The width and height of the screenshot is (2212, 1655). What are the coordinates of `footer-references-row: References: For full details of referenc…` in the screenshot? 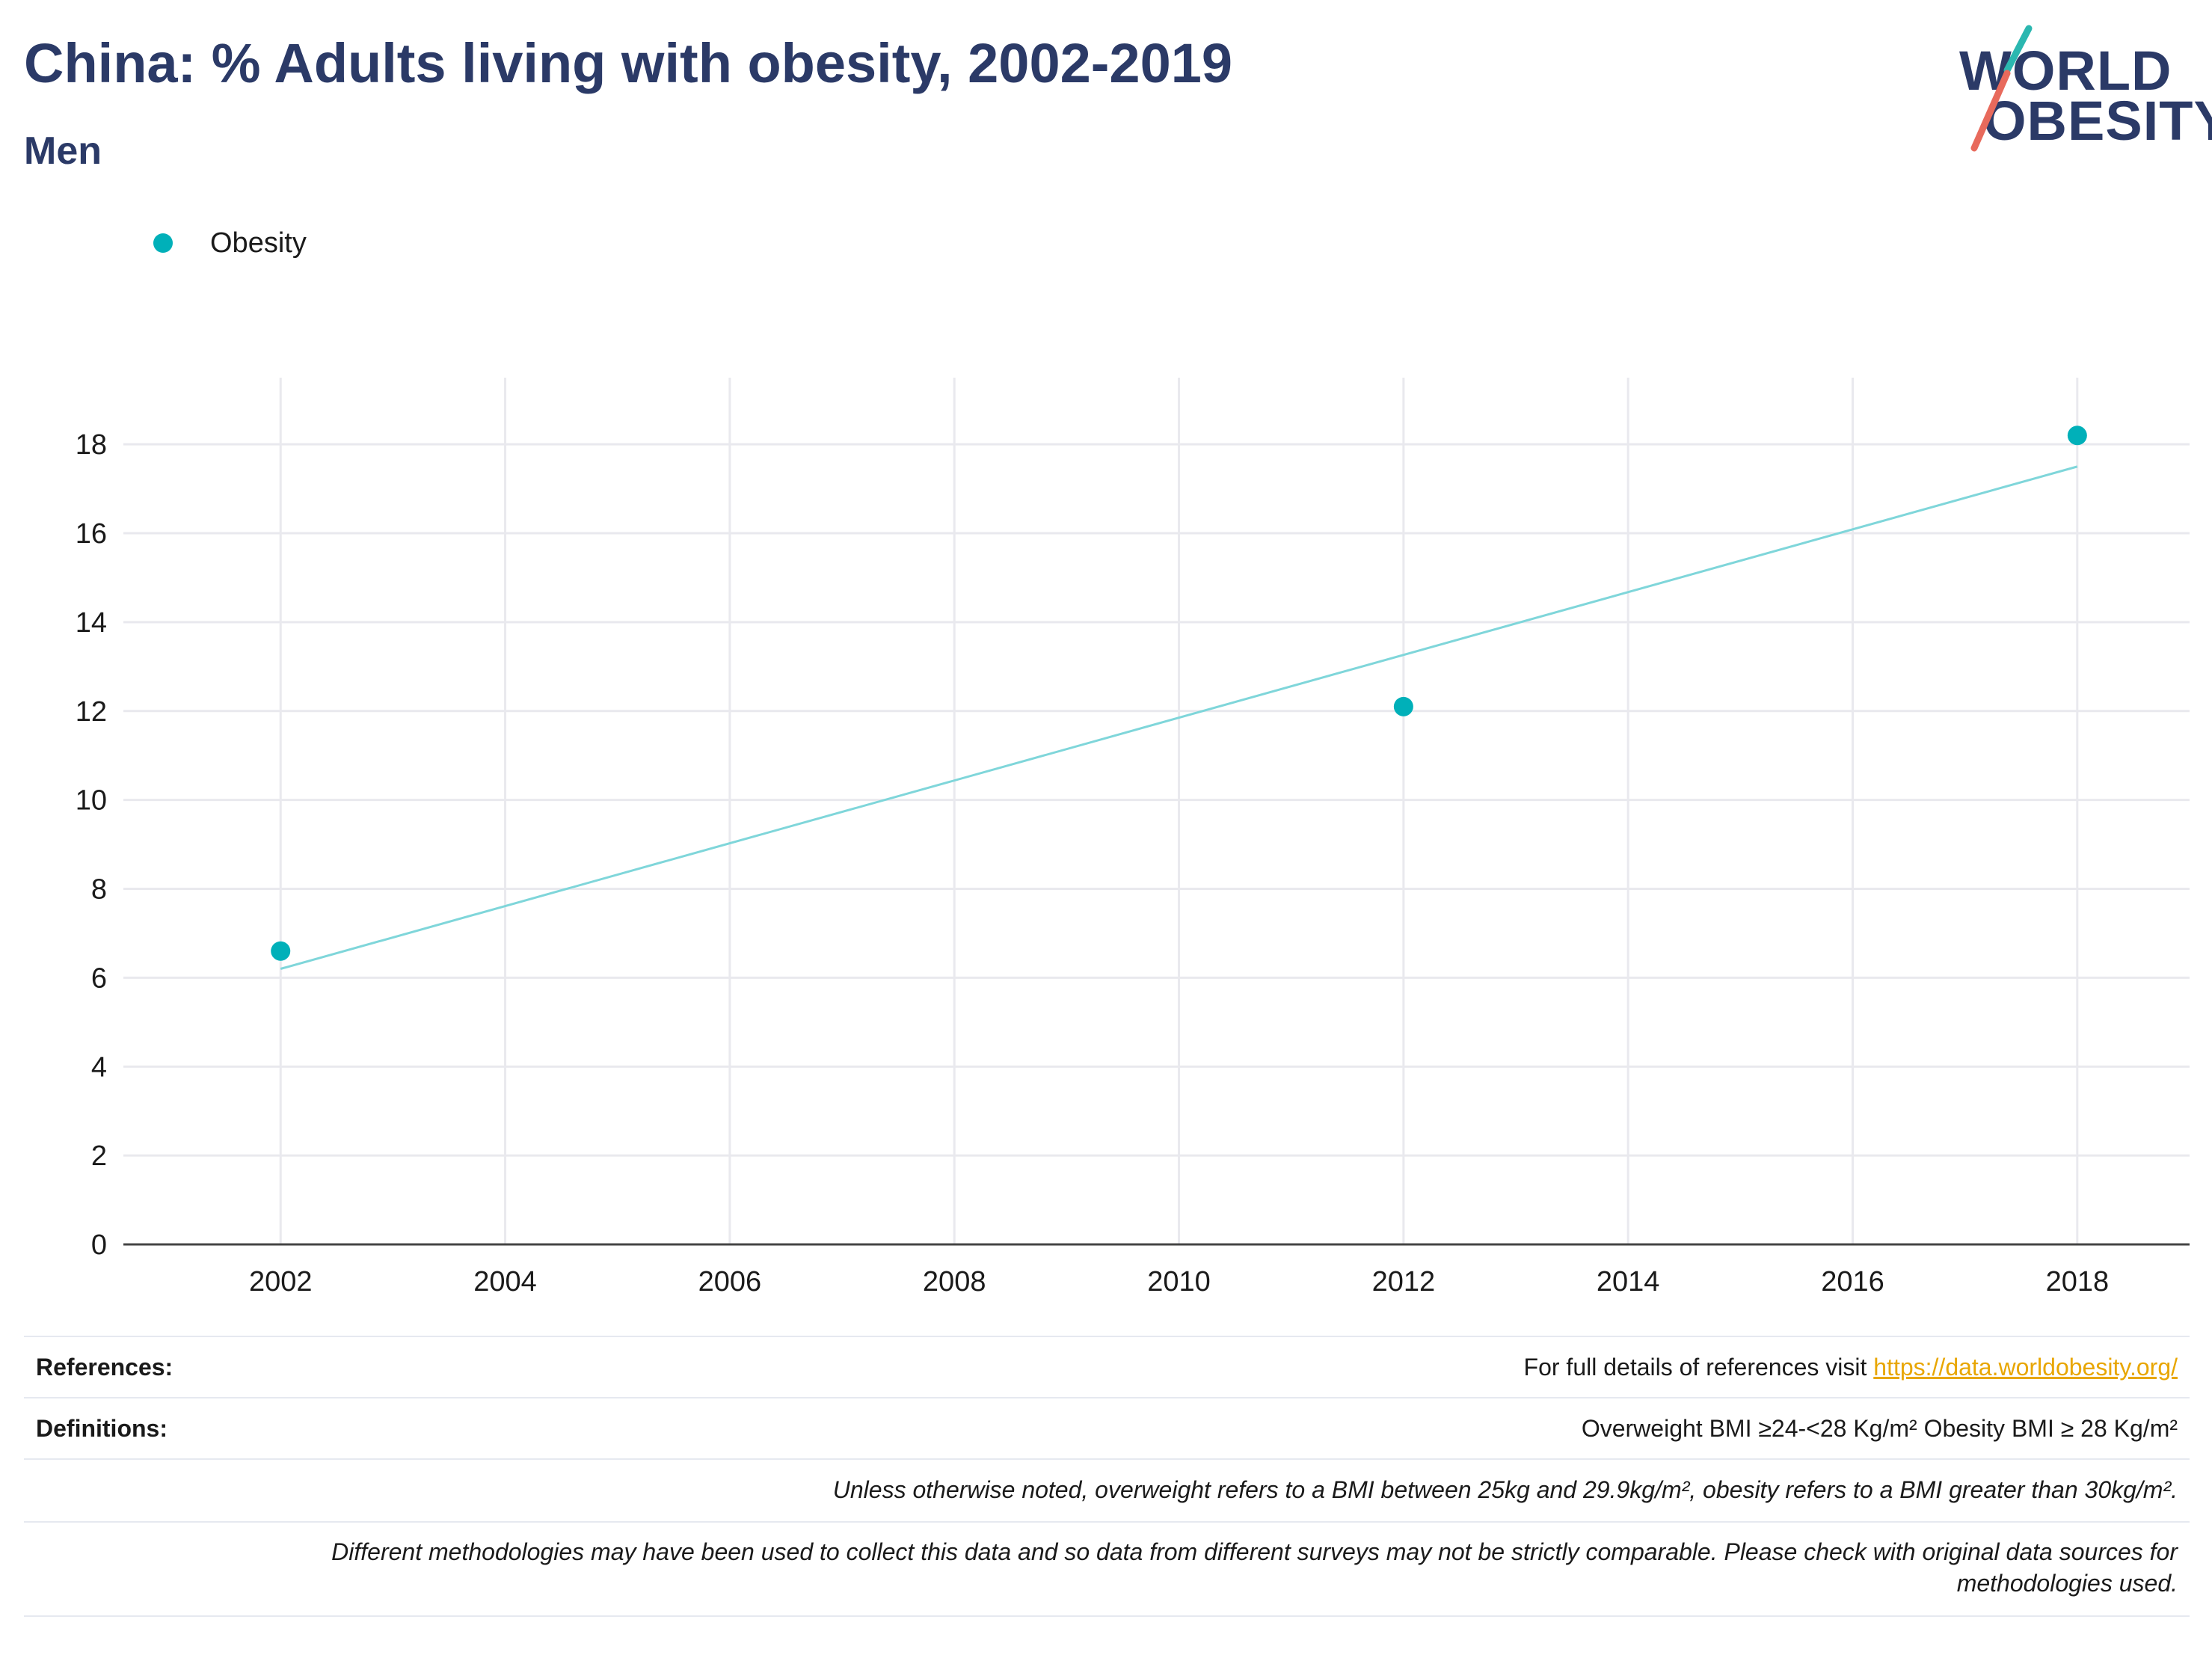 It's located at (1107, 1367).